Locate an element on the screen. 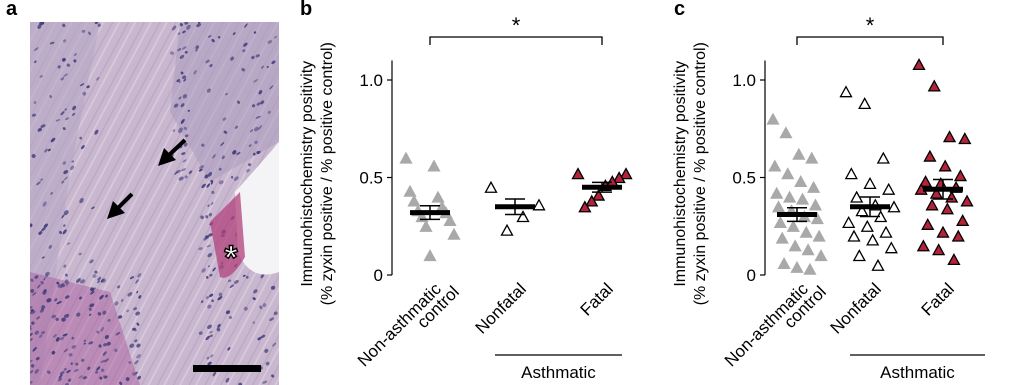 This screenshot has height=385, width=1011. arrow-annotation-upper is located at coordinates (172, 152).